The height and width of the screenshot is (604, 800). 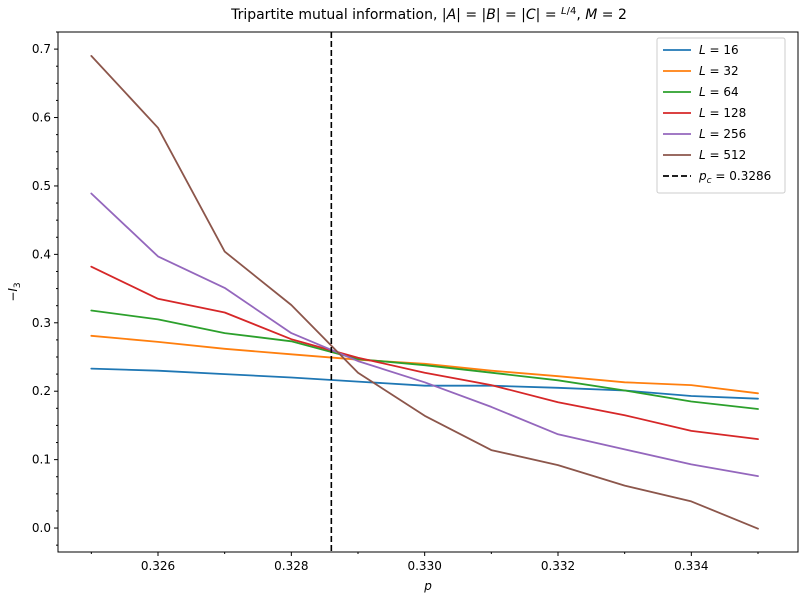 What do you see at coordinates (41, 49) in the screenshot?
I see `y-tick-label: 0.7` at bounding box center [41, 49].